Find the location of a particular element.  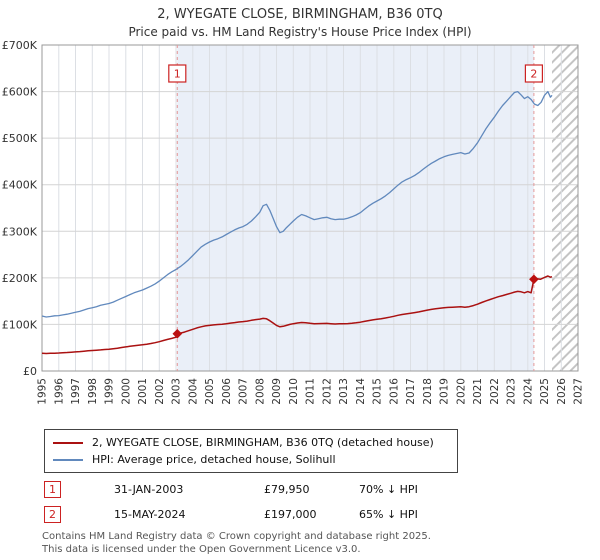

svg-text: 2001 is located at coordinates (143, 391).